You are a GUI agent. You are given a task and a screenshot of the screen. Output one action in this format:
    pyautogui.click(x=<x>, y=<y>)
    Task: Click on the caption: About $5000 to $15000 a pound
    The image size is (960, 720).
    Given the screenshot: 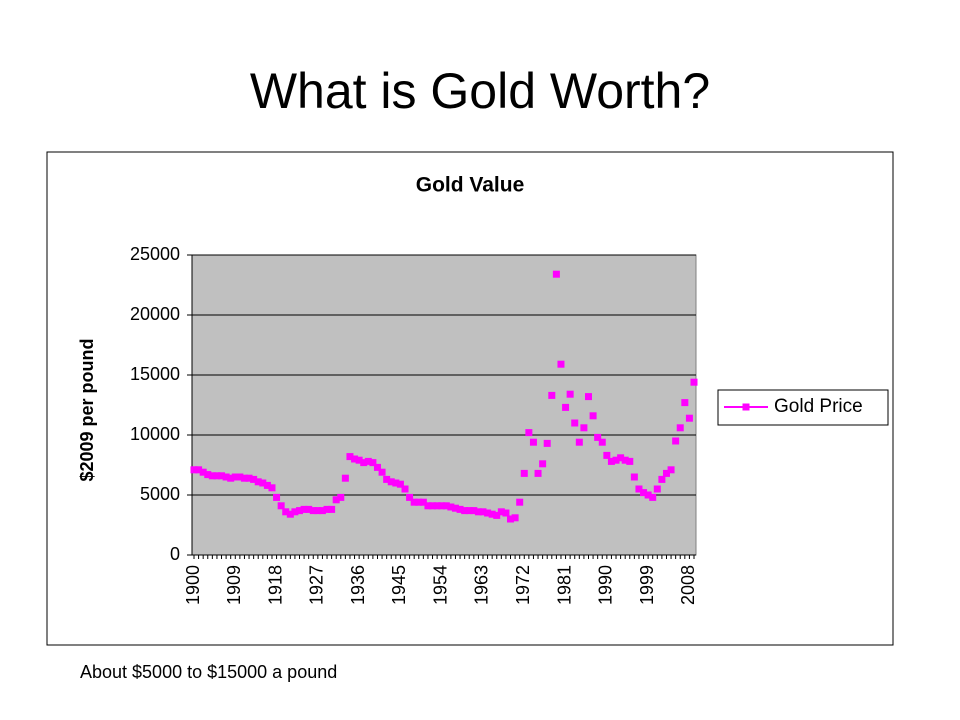 What is the action you would take?
    pyautogui.click(x=208, y=672)
    